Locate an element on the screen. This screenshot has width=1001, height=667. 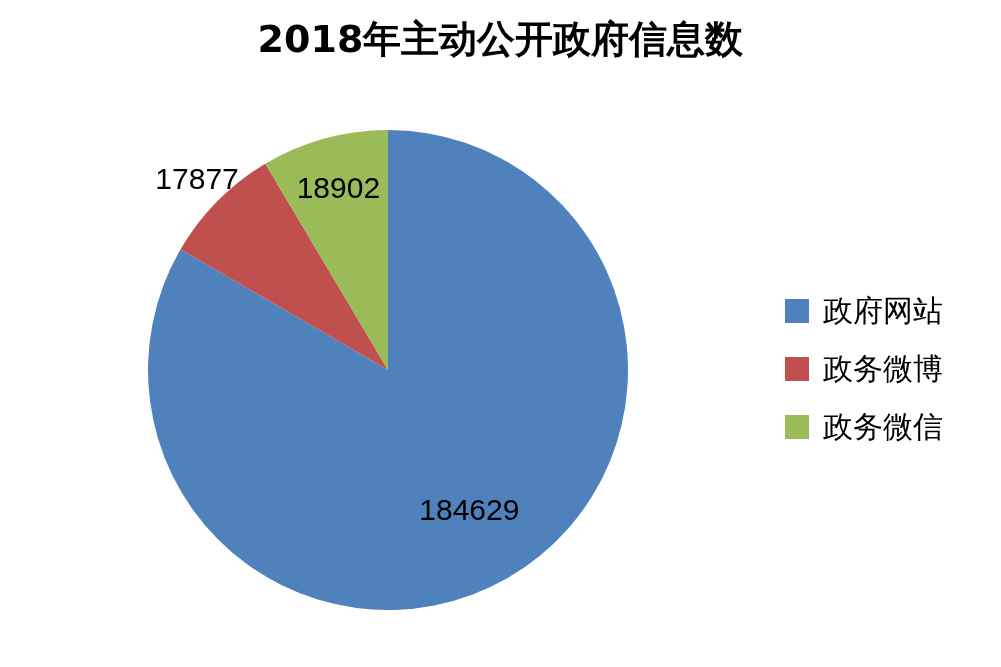
legend-label: 政务微信 is located at coordinates (883, 426).